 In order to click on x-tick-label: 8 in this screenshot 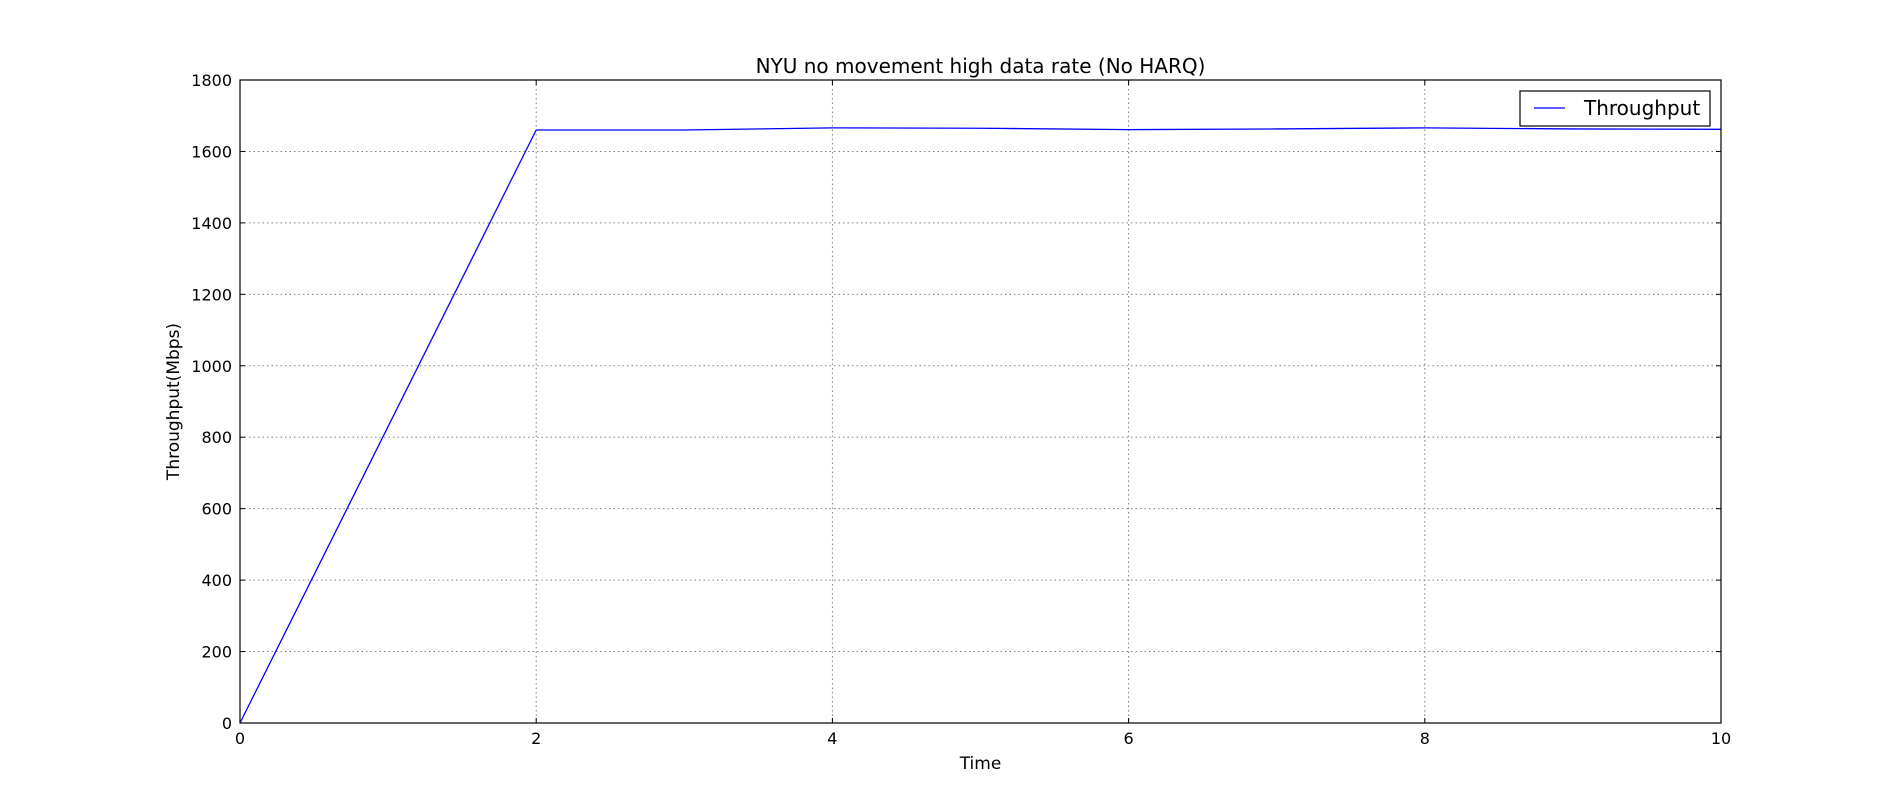, I will do `click(1425, 738)`.